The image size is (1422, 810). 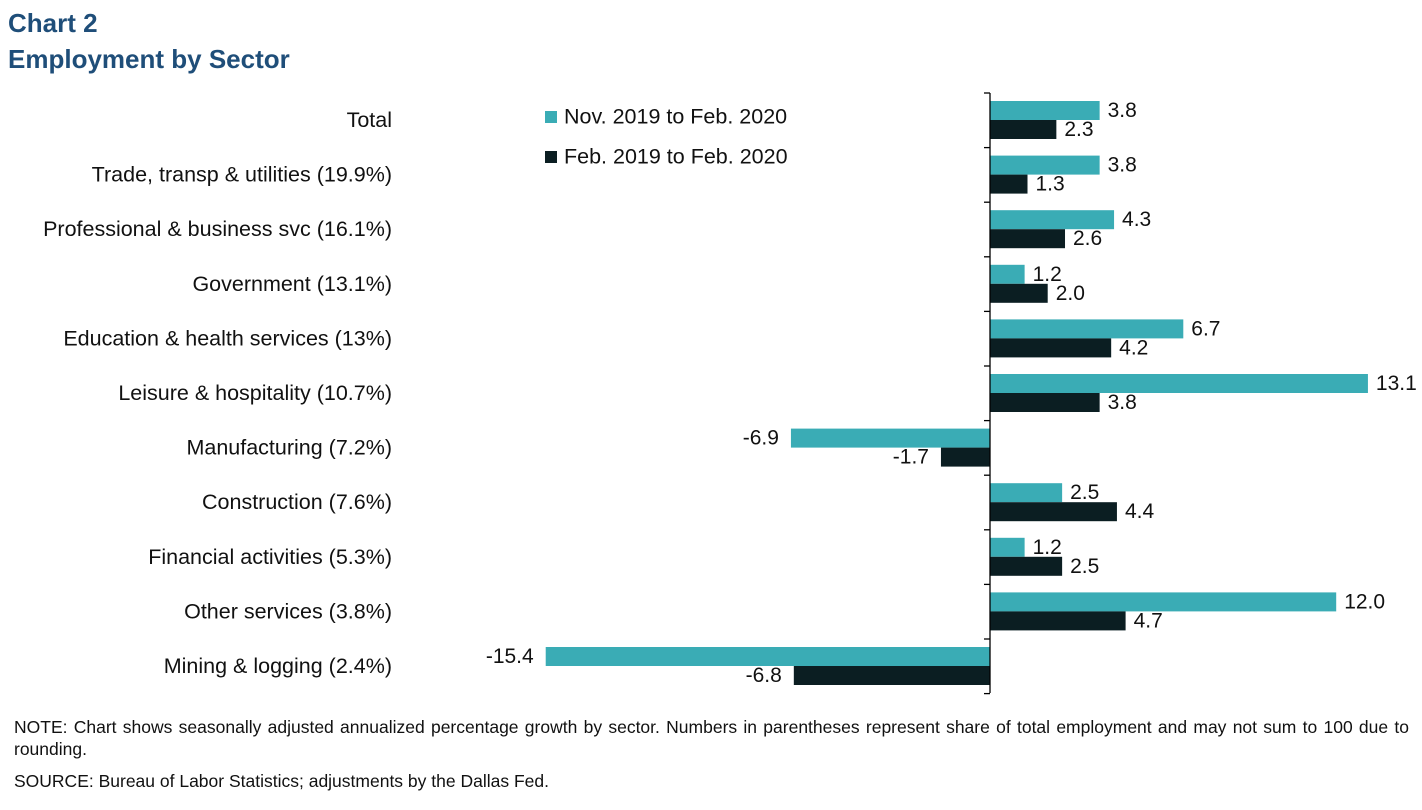 I want to click on data-label: 2.0, so click(x=1070, y=293).